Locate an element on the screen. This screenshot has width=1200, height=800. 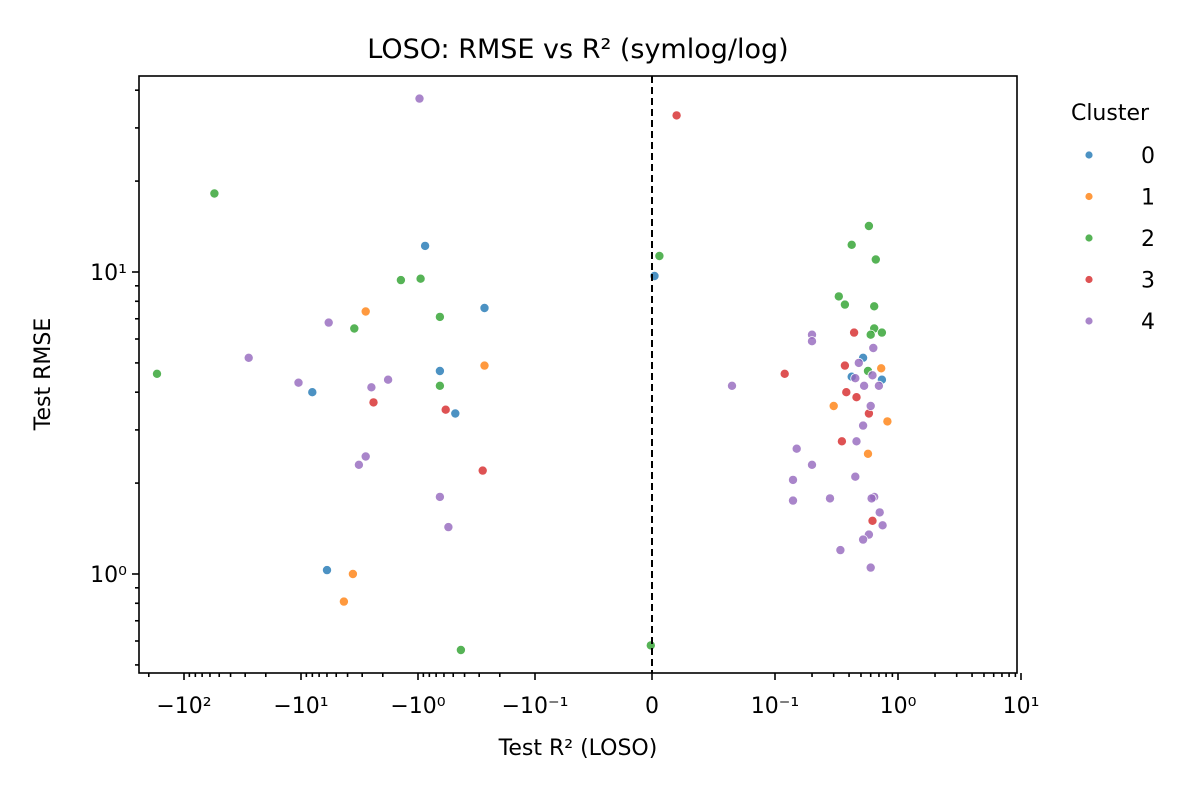
x-tick-label: −10² is located at coordinates (183, 706).